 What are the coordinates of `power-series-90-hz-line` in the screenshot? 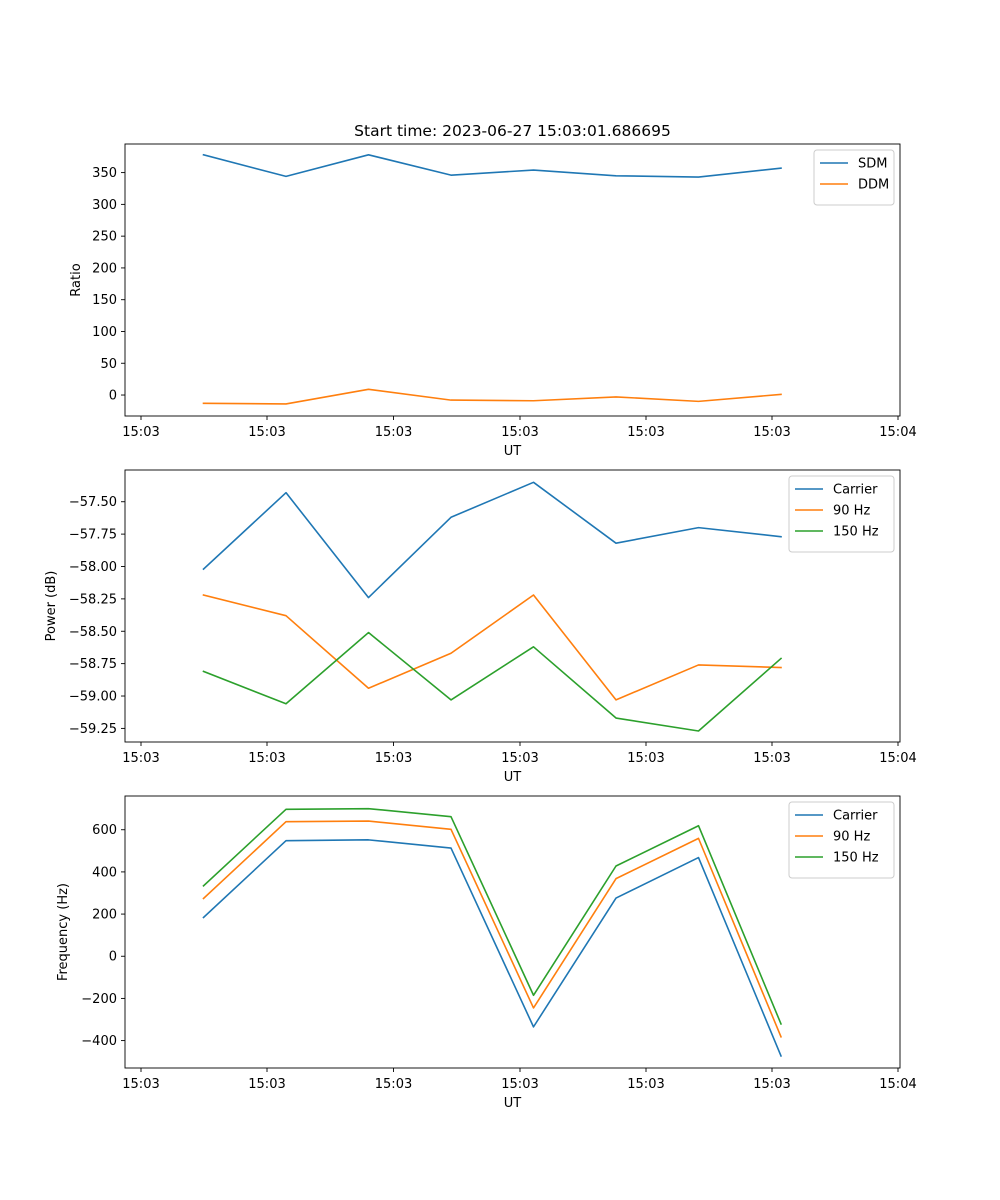 It's located at (492, 647).